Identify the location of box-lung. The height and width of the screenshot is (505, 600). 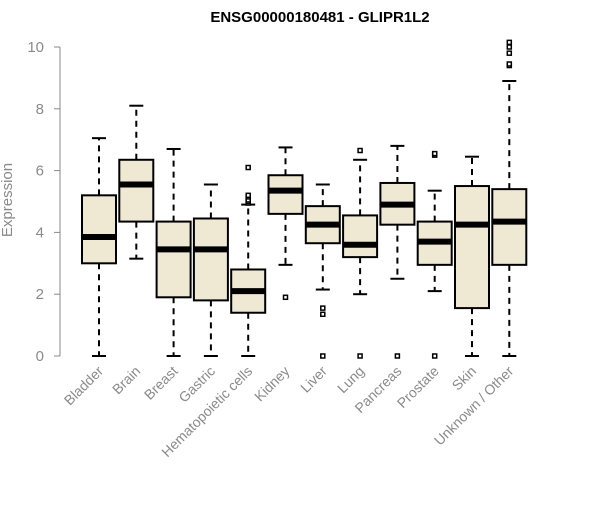
(360, 253).